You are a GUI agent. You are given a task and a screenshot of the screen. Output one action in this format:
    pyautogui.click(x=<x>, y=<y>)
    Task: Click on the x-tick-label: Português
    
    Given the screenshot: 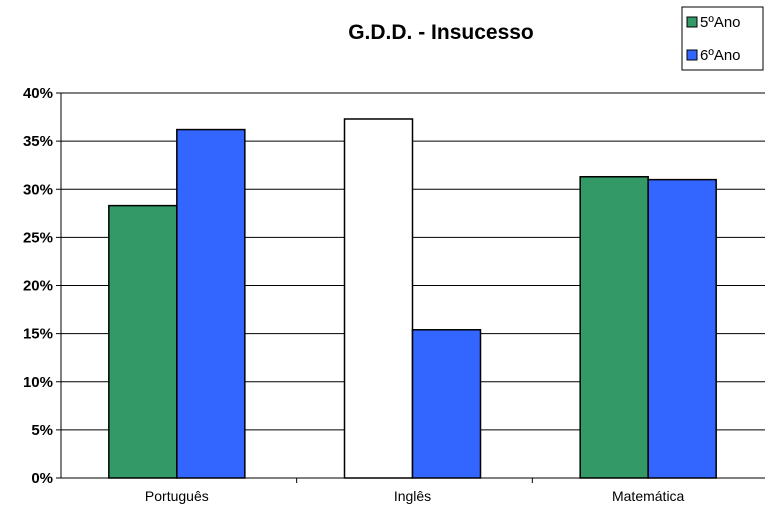 What is the action you would take?
    pyautogui.click(x=177, y=496)
    